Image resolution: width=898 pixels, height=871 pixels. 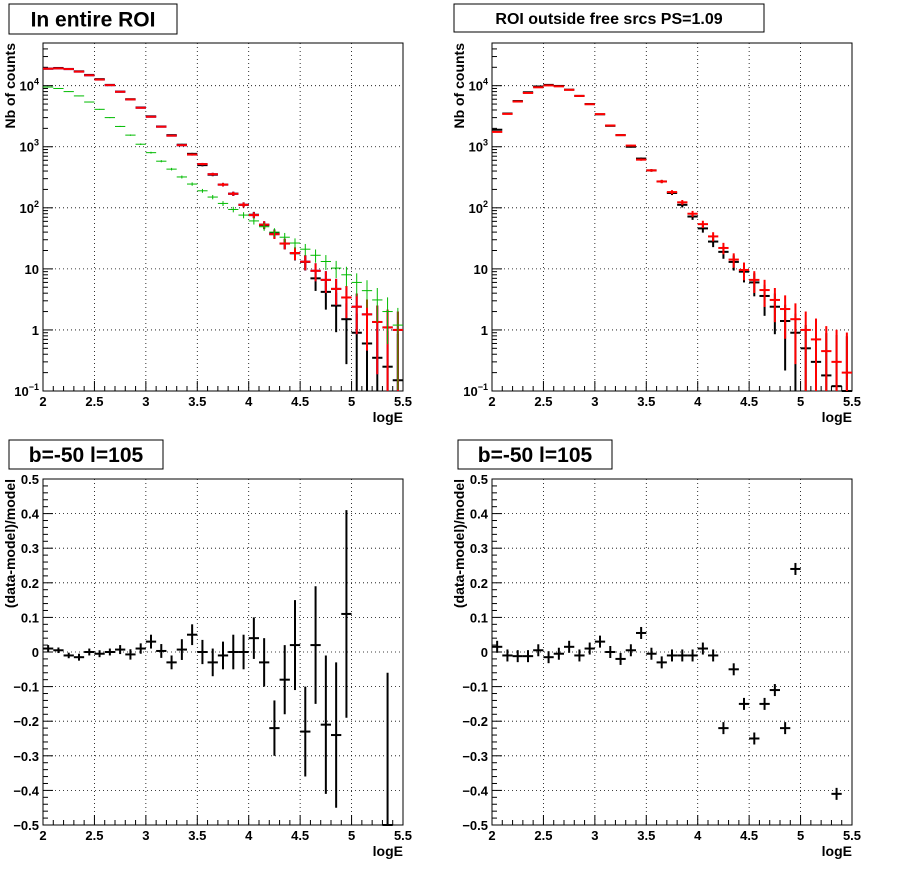 I want to click on y-tick-label: 10³, so click(x=478, y=146).